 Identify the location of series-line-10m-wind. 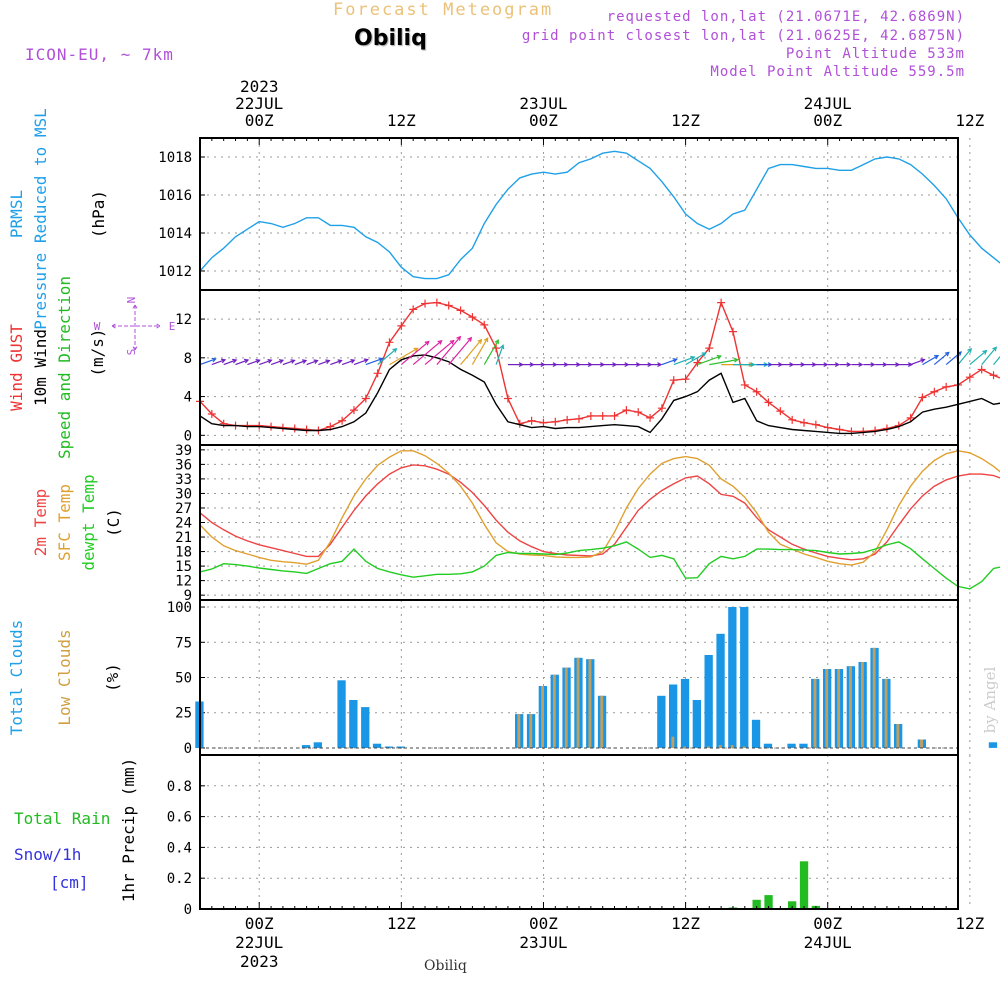
(599, 394).